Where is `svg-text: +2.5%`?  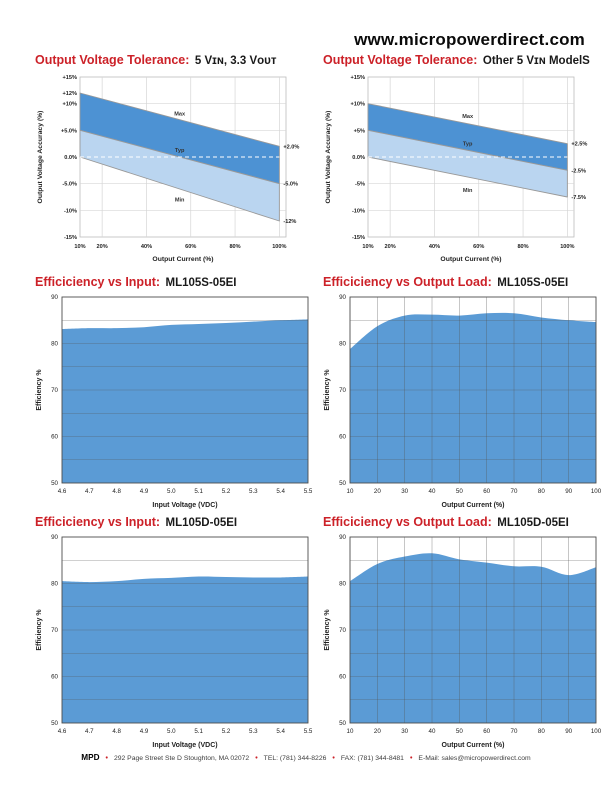
svg-text: +2.5% is located at coordinates (579, 145).